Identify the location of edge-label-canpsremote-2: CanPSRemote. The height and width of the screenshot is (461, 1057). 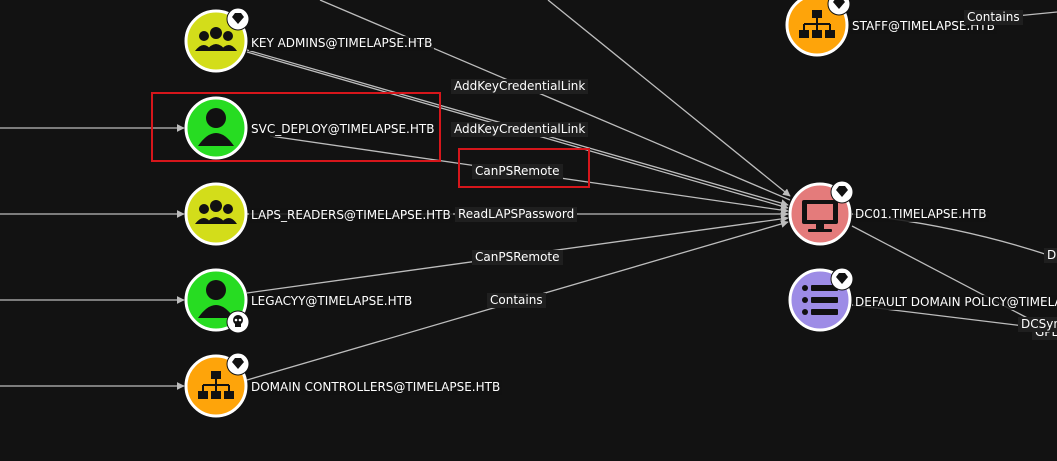
(517, 257).